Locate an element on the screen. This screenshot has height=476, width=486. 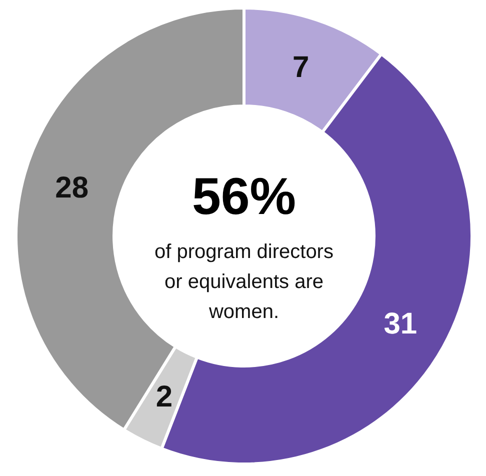
data-label: 31 is located at coordinates (401, 324).